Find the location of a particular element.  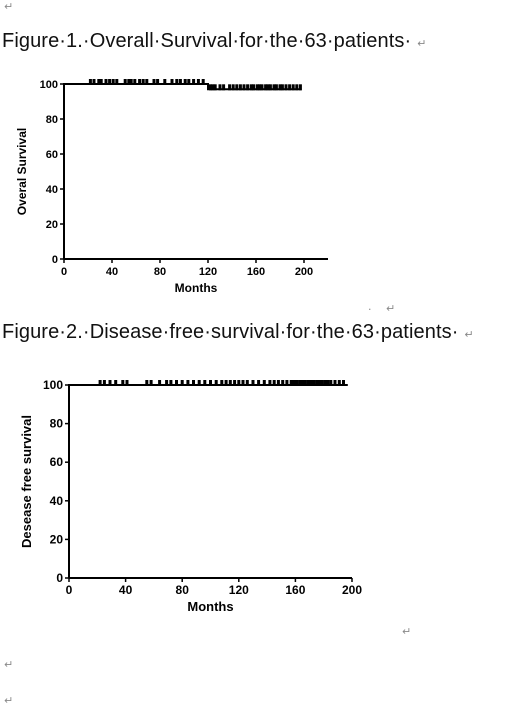

x-tick-label: 40 is located at coordinates (126, 590).